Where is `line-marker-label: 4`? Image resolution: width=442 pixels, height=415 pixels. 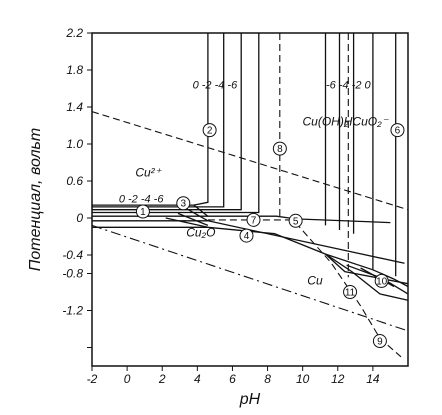 line-marker-label: 4 is located at coordinates (247, 236).